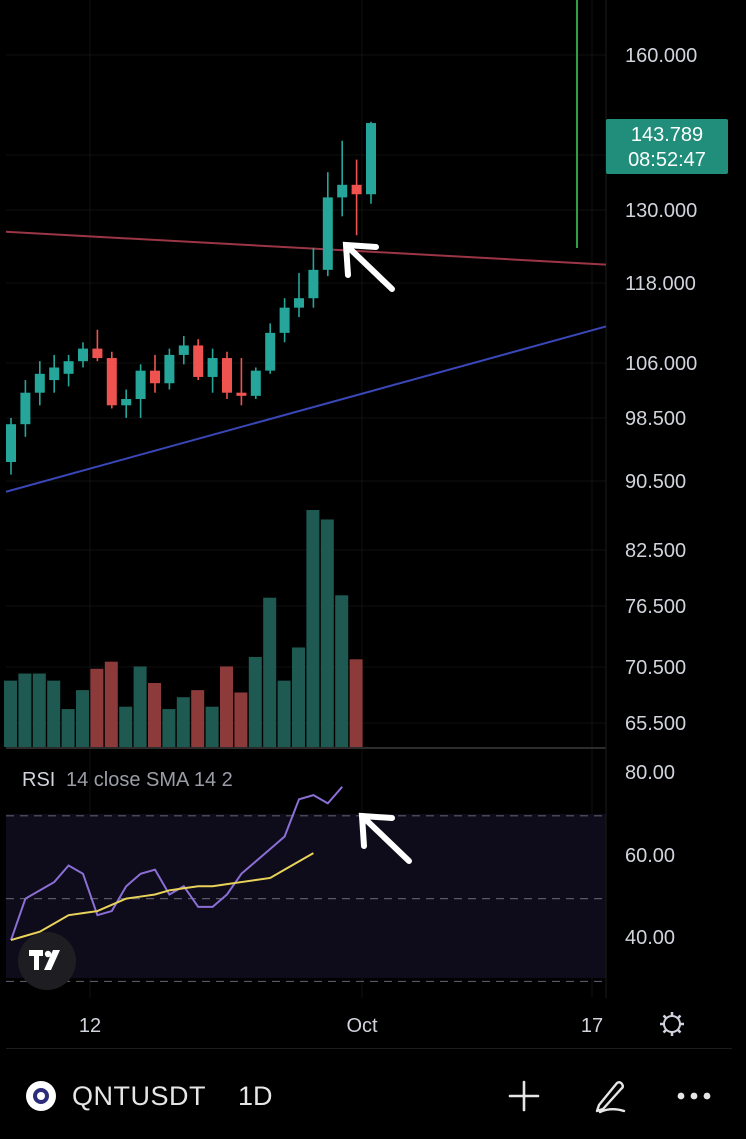 The height and width of the screenshot is (1139, 746). Describe the element at coordinates (661, 364) in the screenshot. I see `price-axis-label: 106.000` at that location.